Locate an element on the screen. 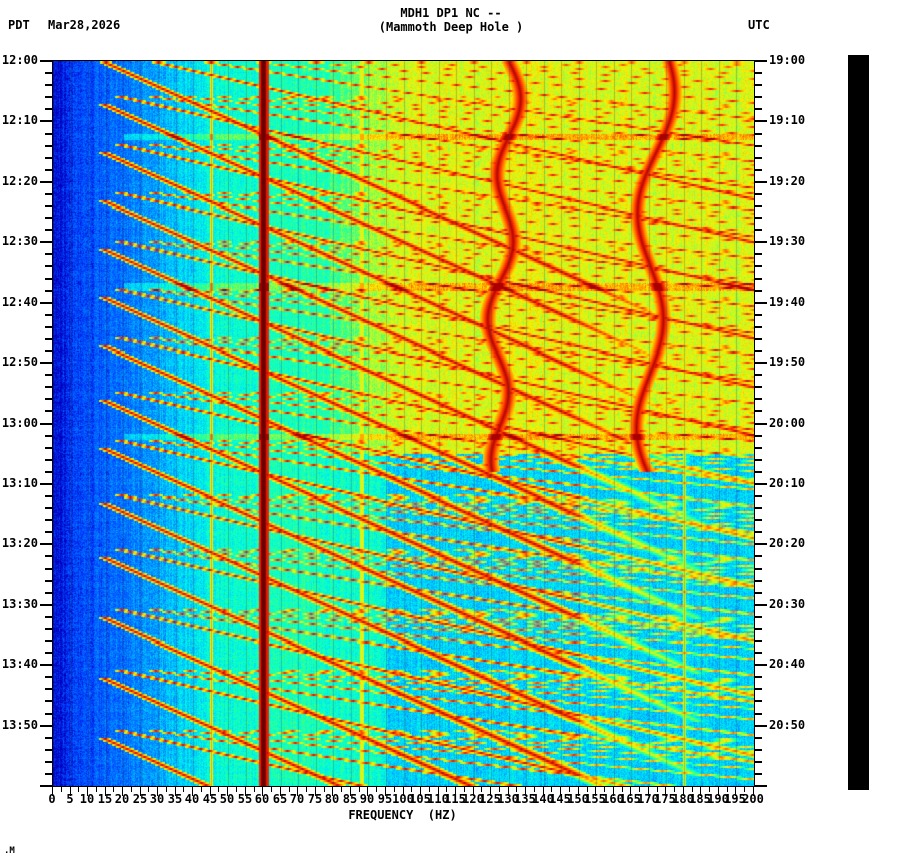 The image size is (902, 864). frequency-axis-title: FREQUENCY (HZ) is located at coordinates (402, 815).